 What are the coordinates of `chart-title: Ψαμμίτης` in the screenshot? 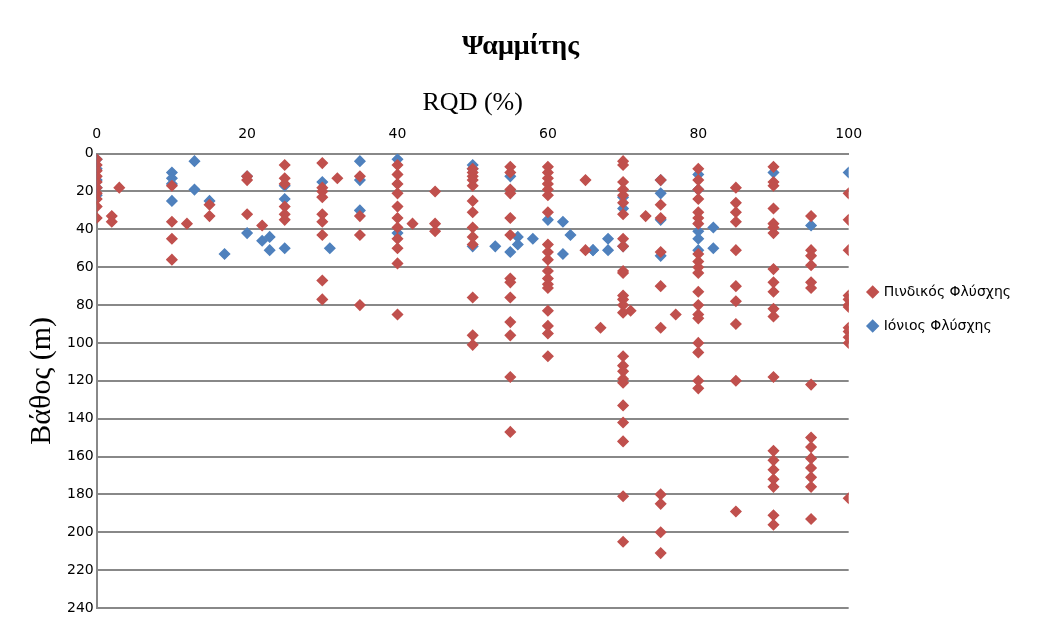 It's located at (521, 45).